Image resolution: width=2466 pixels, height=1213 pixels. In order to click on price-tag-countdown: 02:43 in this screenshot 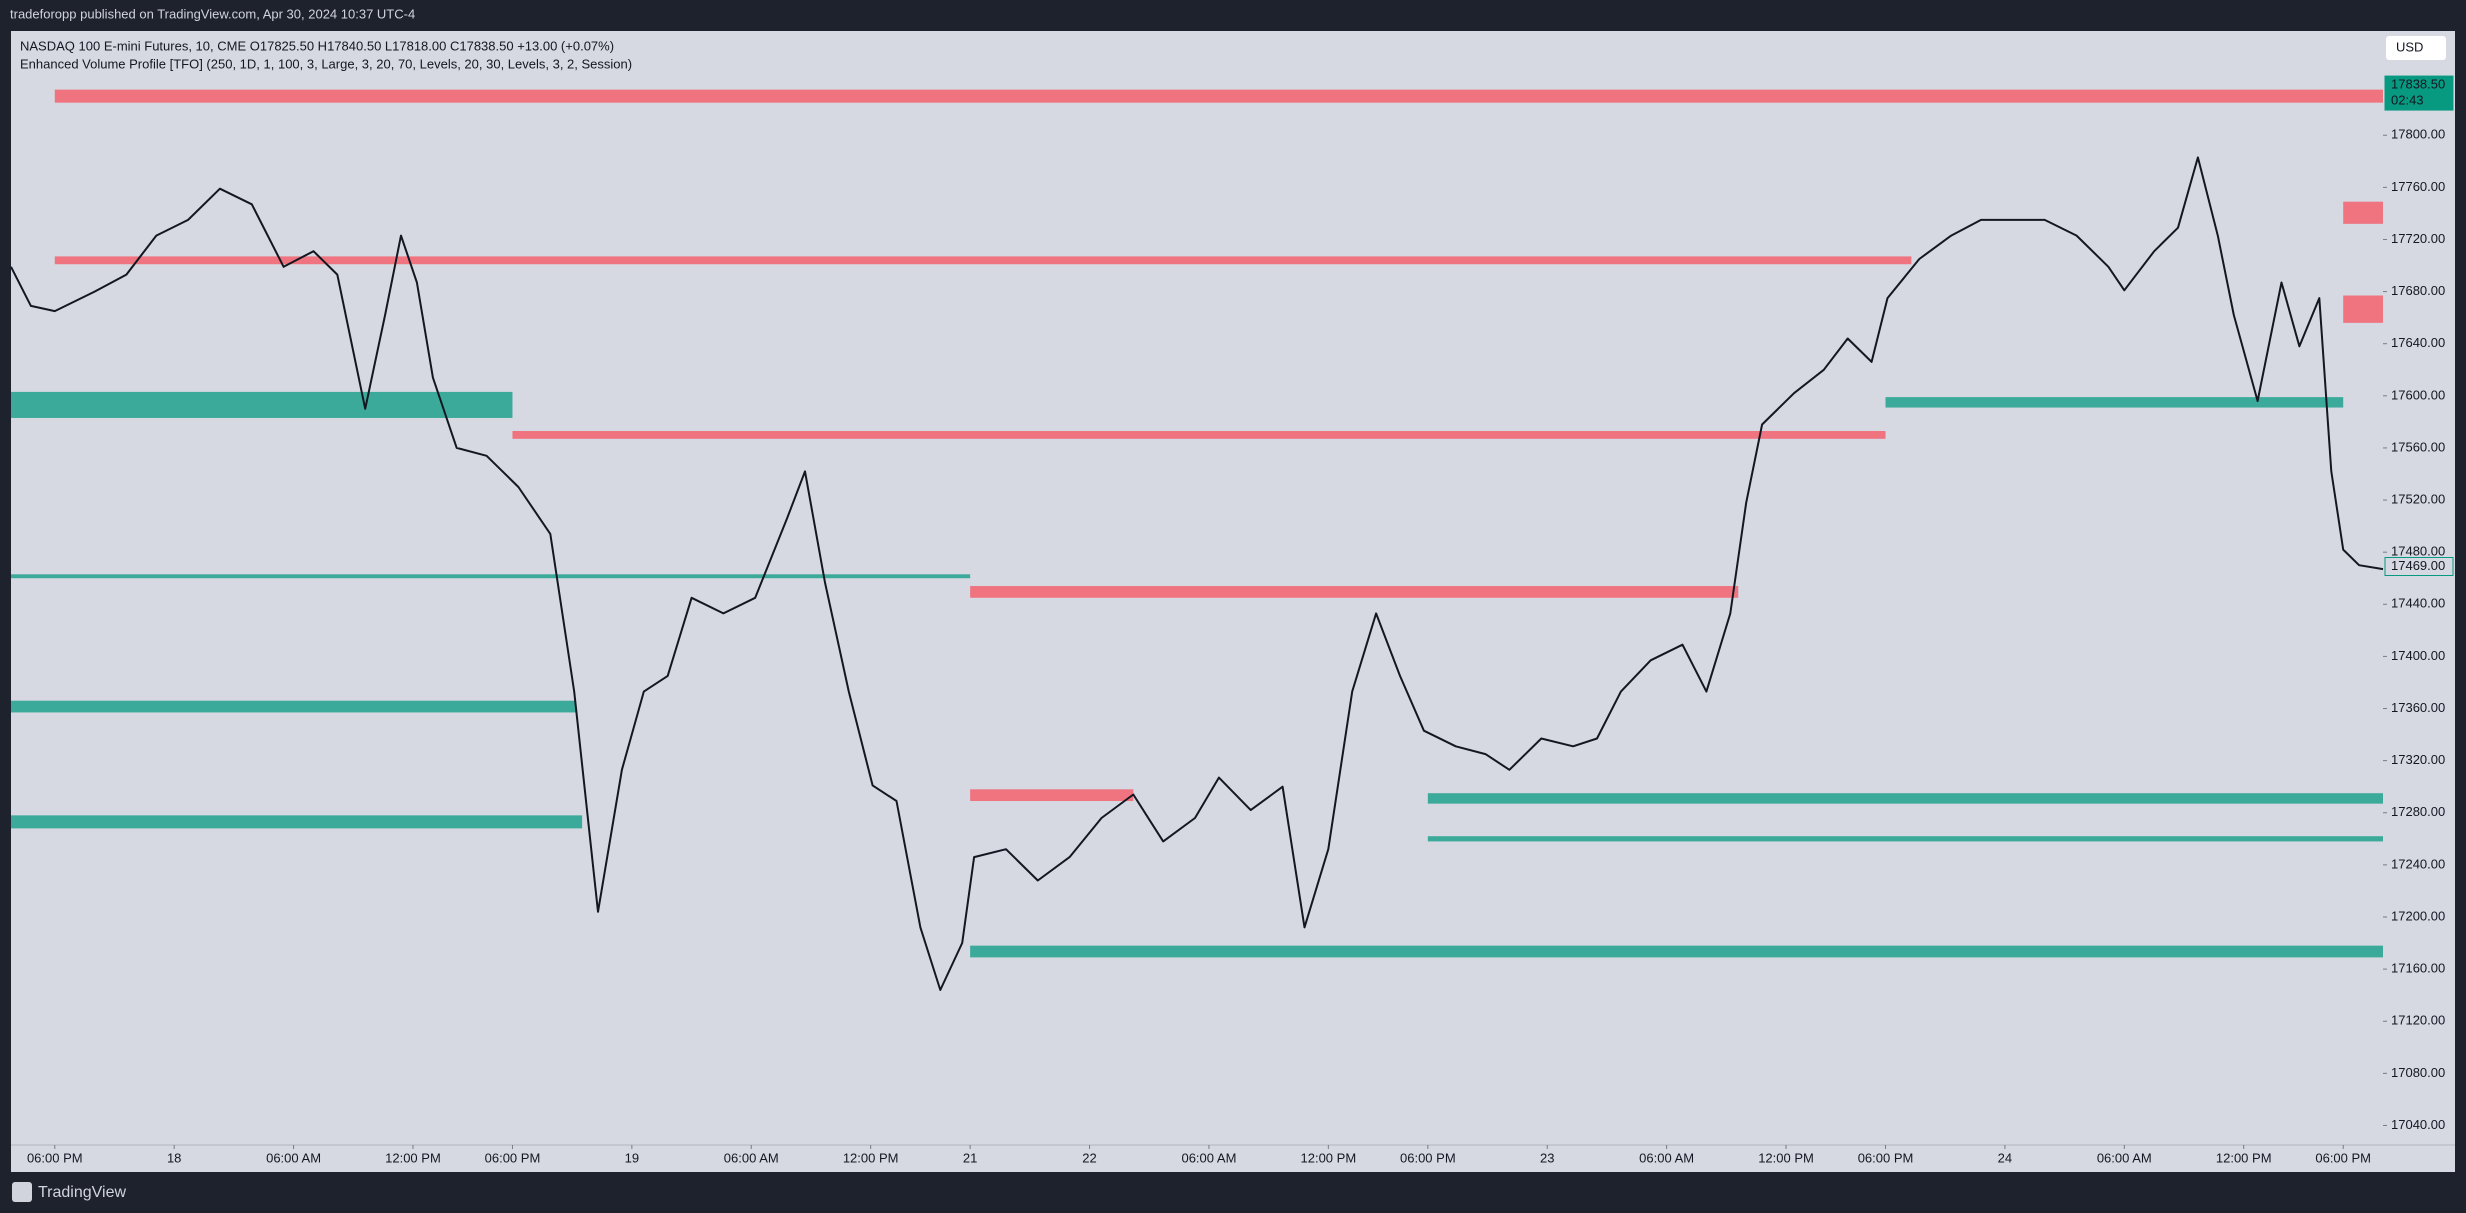, I will do `click(2407, 100)`.